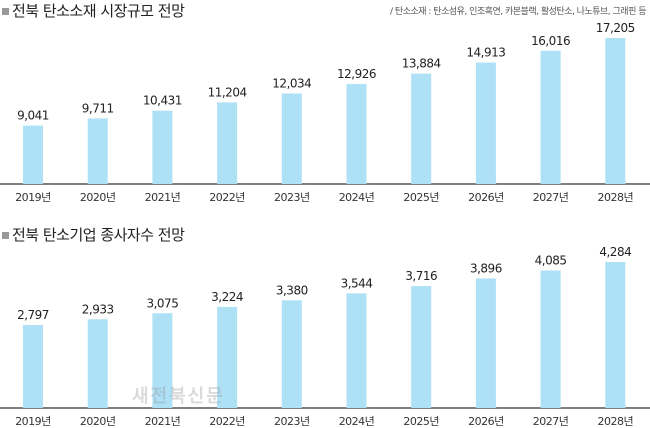  I want to click on chart2-title-text: 전북 탄소기업 종사자수 전망, so click(98, 235).